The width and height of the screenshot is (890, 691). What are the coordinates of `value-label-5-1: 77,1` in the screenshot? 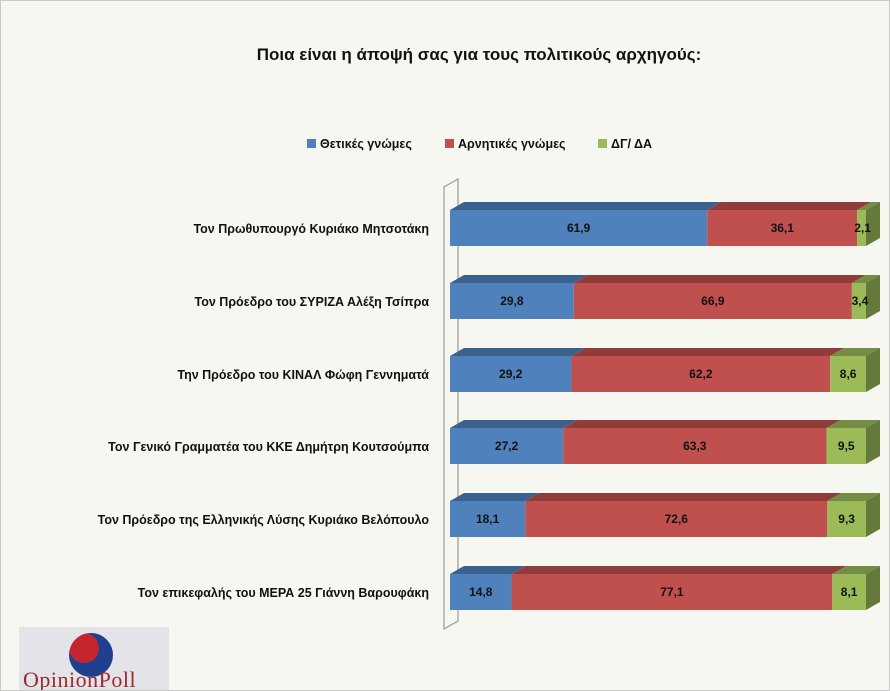 It's located at (672, 592).